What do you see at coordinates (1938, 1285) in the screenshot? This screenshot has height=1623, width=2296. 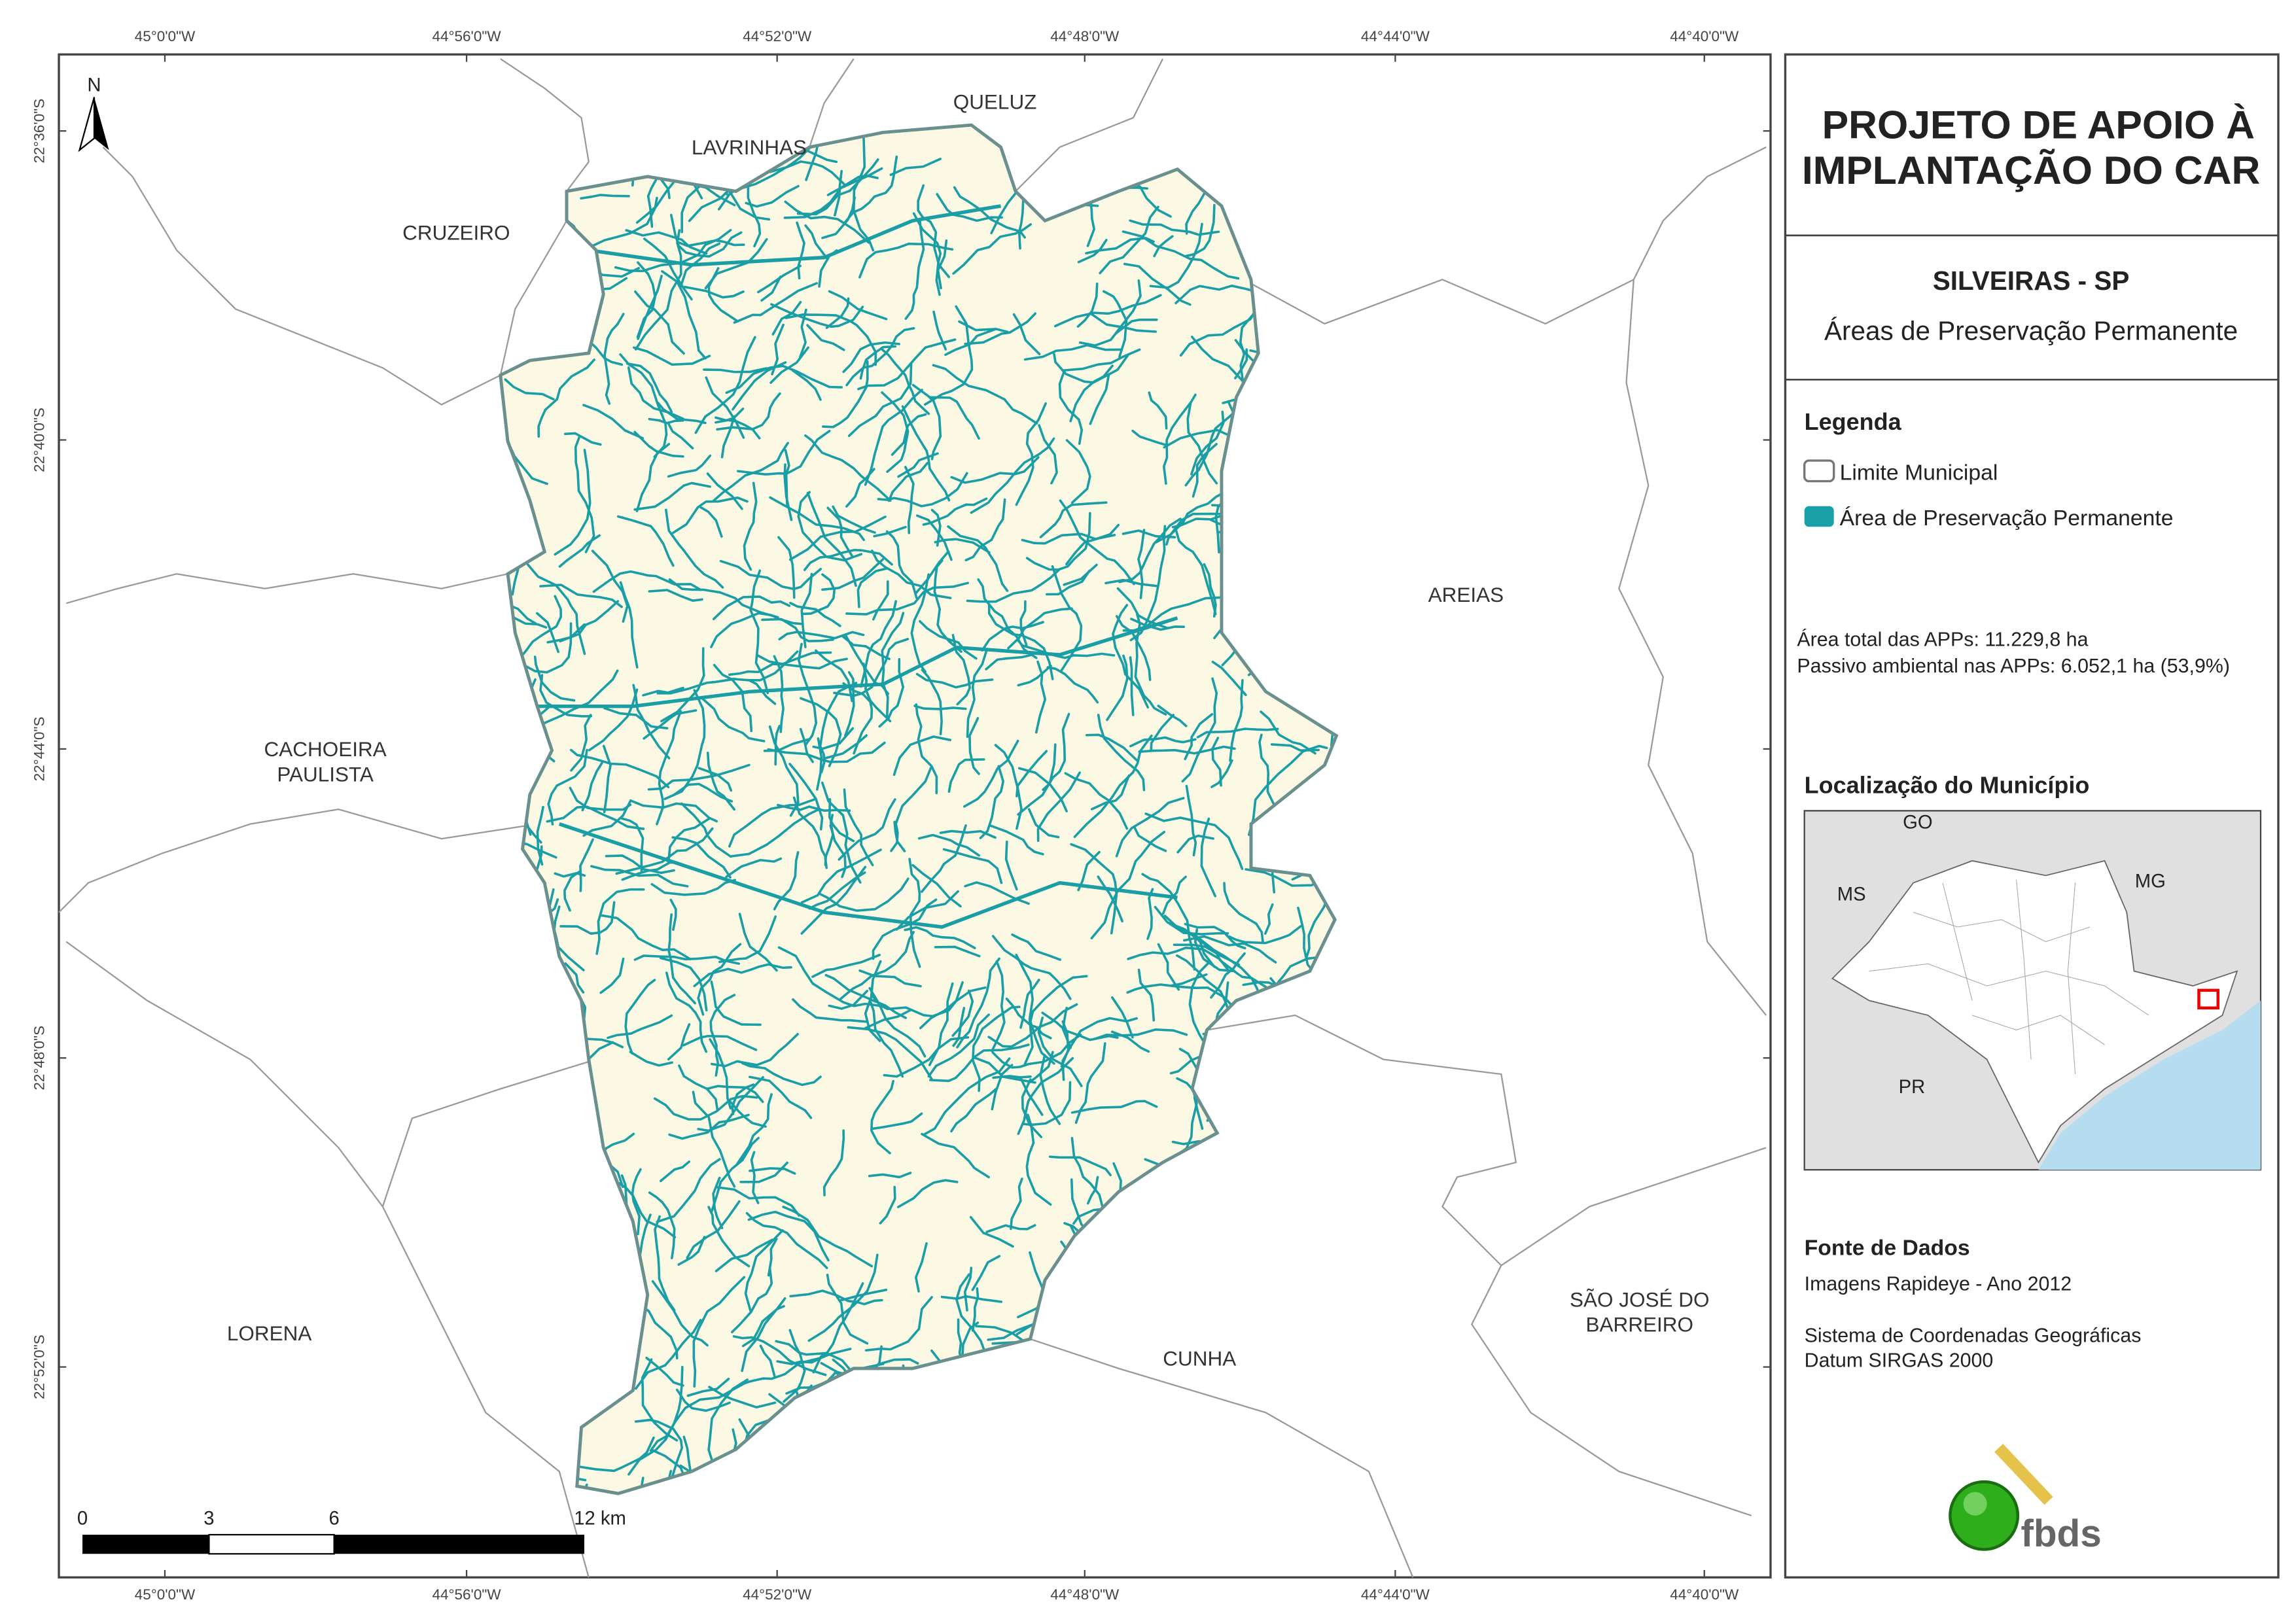 I see `source-line: Imagens Rapideye - Ano 2012` at bounding box center [1938, 1285].